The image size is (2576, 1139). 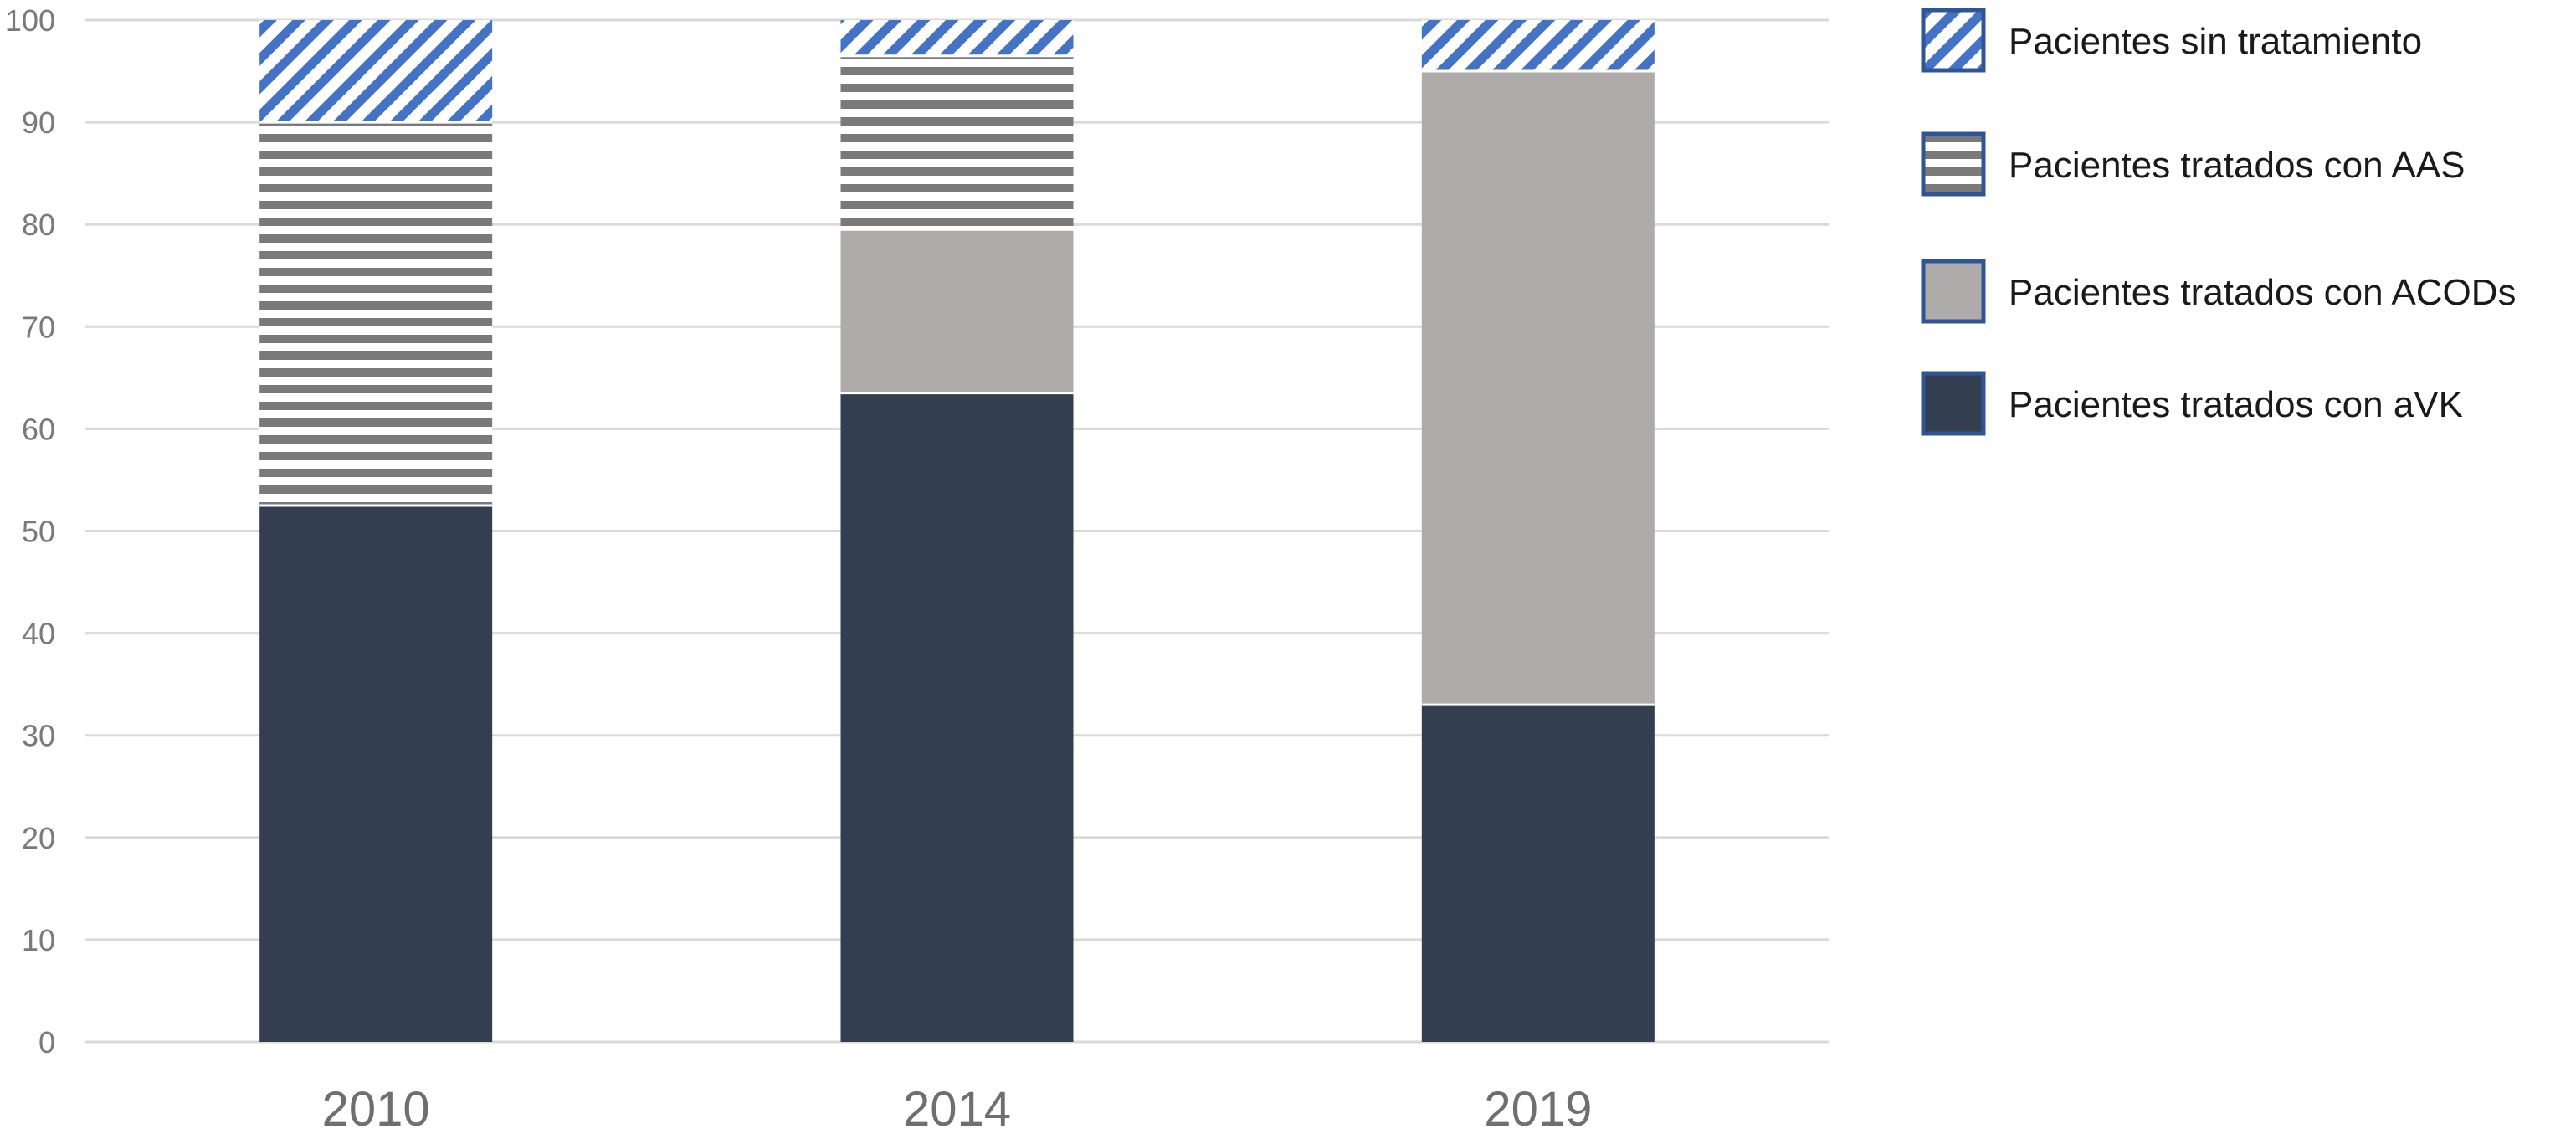 I want to click on y-axis-ticks: 0 10 20 30 40 50 60 70 80 90 100, so click(x=30, y=531).